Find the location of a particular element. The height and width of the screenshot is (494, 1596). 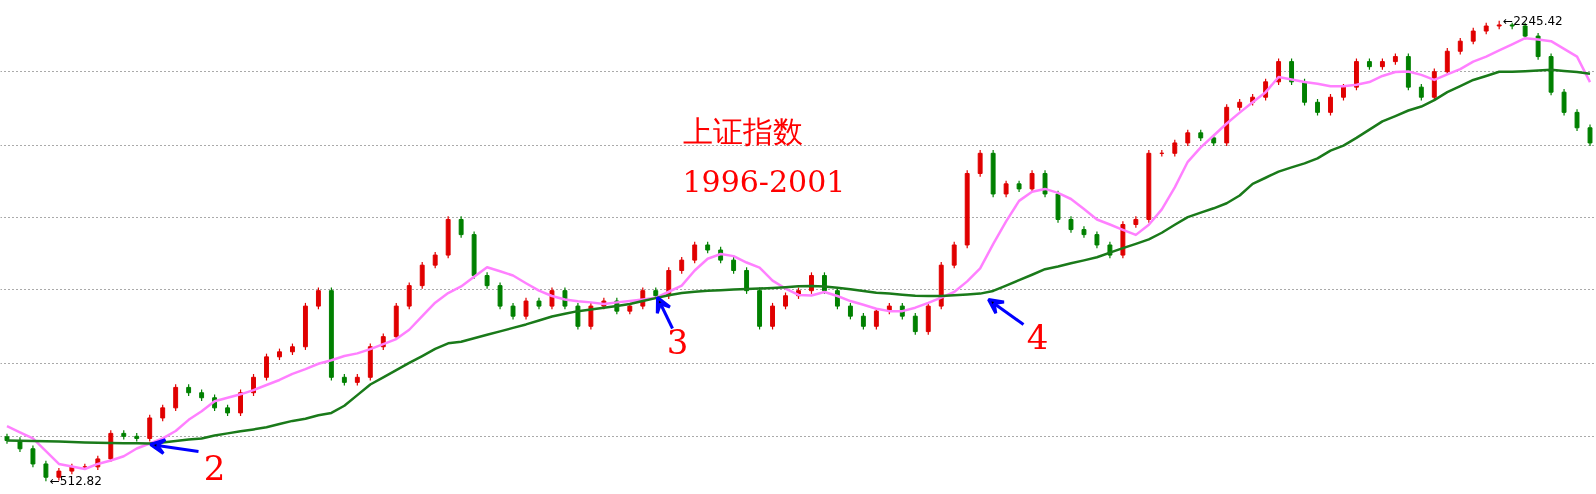

annotation: 上证指数 is located at coordinates (742, 131).